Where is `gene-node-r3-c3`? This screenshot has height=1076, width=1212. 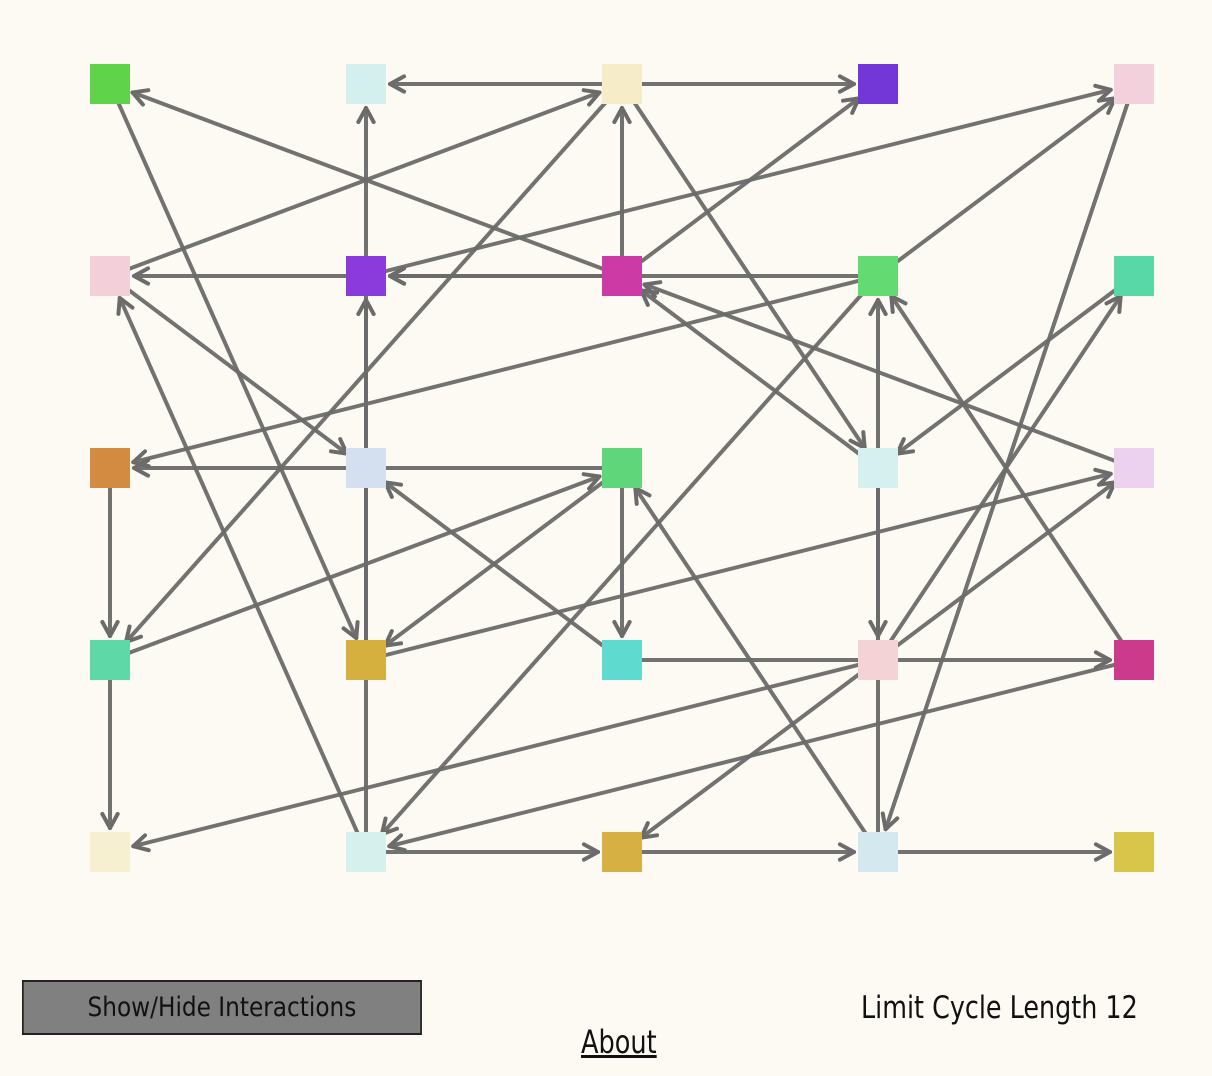 gene-node-r3-c3 is located at coordinates (878, 660).